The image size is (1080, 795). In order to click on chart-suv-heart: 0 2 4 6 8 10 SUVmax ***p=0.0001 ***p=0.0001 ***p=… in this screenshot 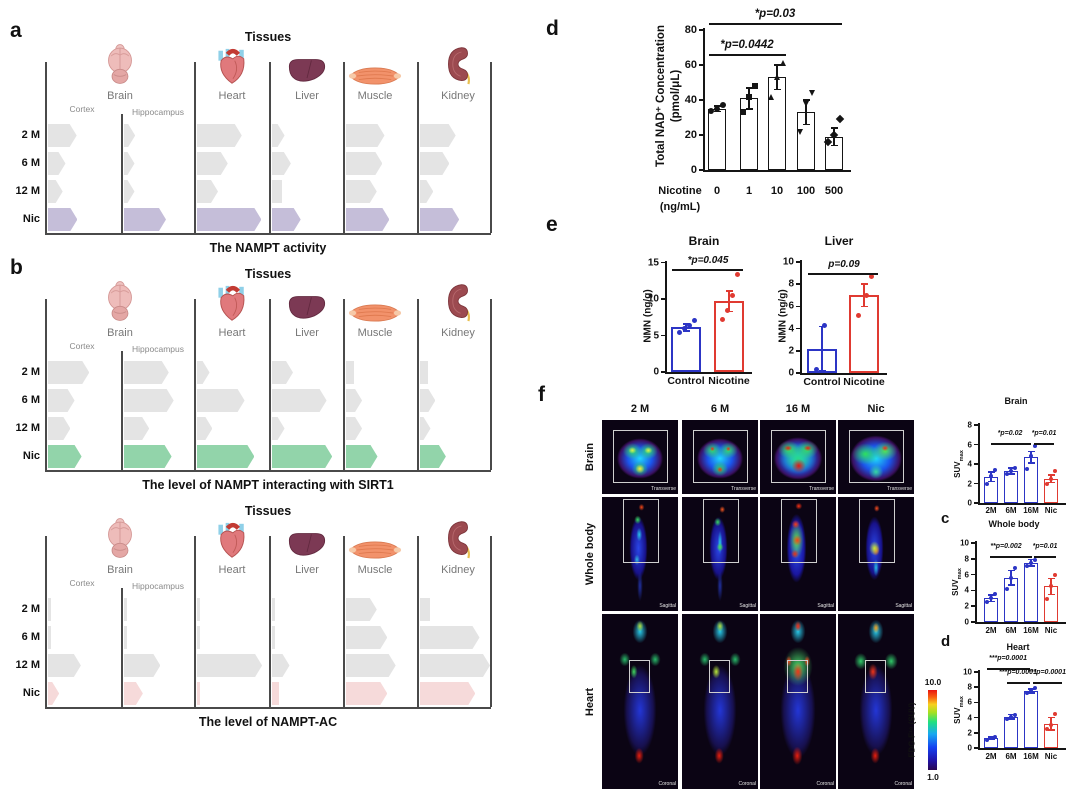, I will do `click(1015, 708)`.